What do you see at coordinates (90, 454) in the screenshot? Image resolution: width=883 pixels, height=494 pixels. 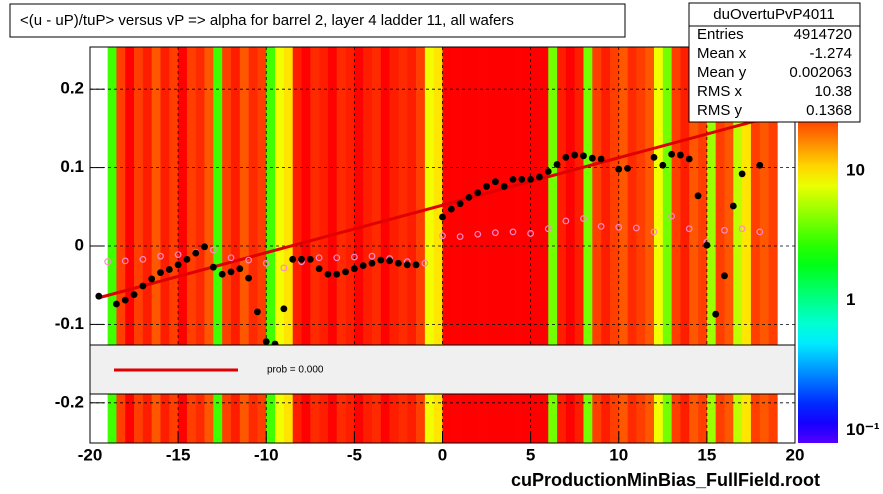 I see `x-tick-label: -20` at bounding box center [90, 454].